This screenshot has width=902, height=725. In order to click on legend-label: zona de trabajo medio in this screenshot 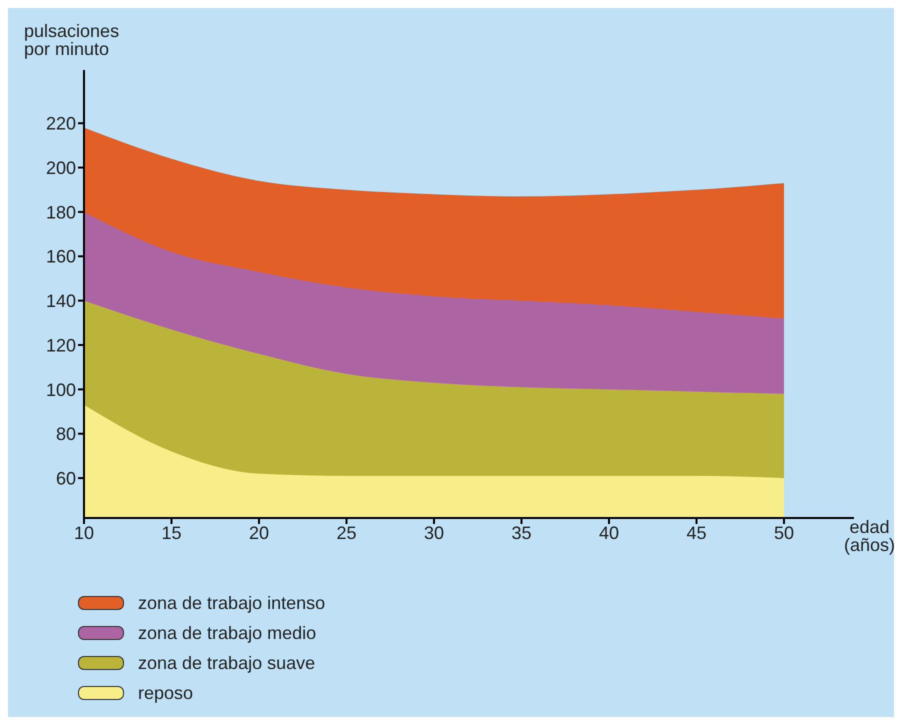, I will do `click(227, 633)`.